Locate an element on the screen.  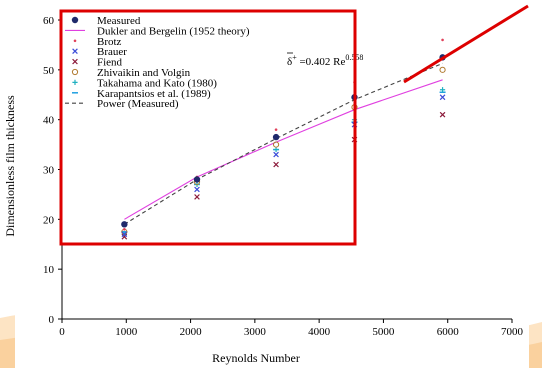
x-tick-label: 0 is located at coordinates (62, 332).